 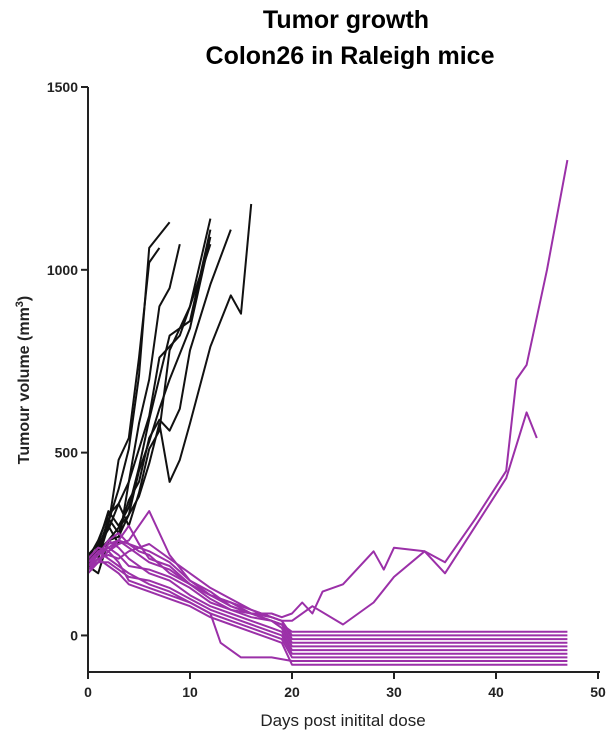 What do you see at coordinates (62, 87) in the screenshot?
I see `y-tick-label-4: 1500` at bounding box center [62, 87].